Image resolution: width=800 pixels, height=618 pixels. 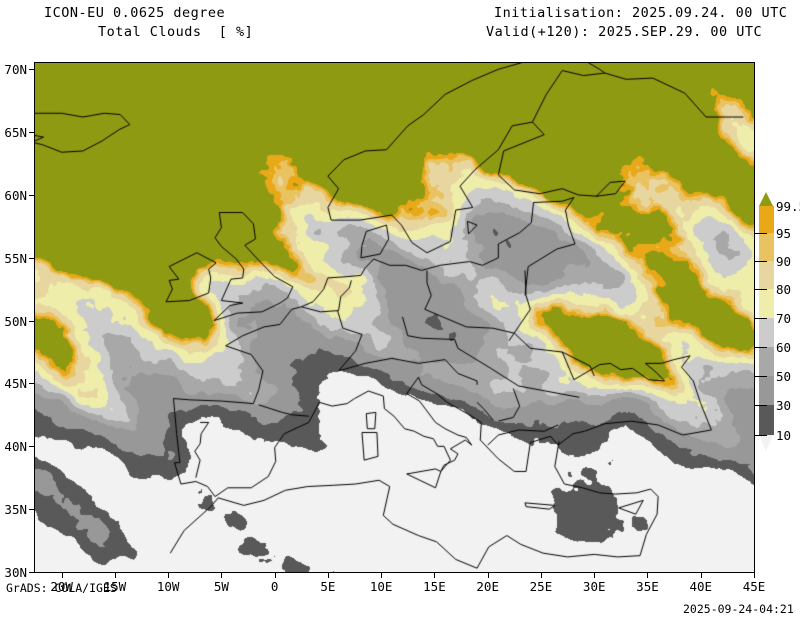 I want to click on colorbar-label: 10, so click(x=784, y=435).